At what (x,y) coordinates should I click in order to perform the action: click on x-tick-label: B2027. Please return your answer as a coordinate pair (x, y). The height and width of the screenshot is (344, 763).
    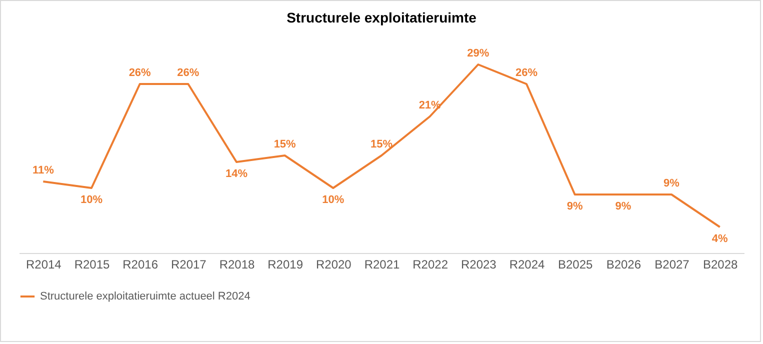
    Looking at the image, I should click on (672, 265).